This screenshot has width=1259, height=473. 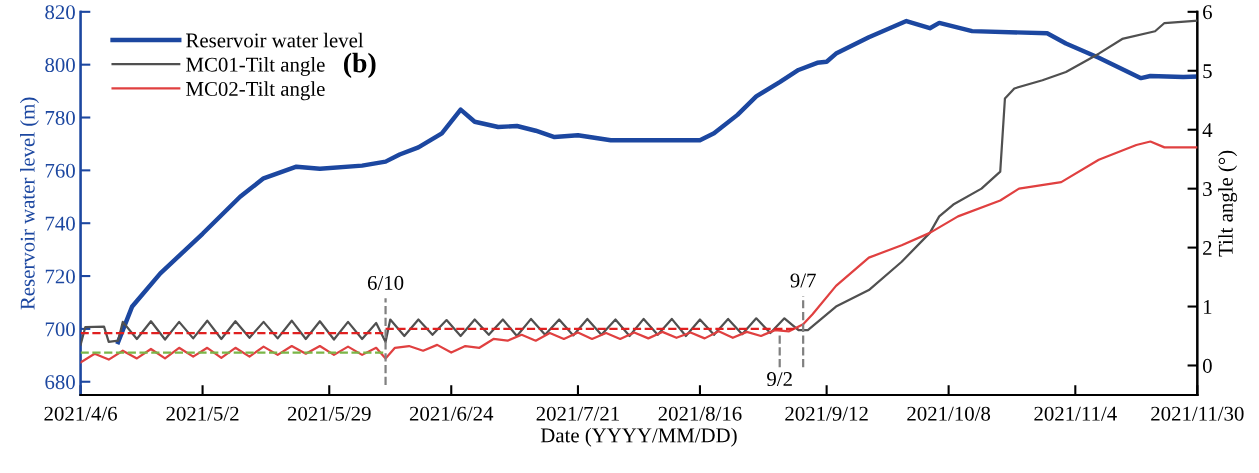 What do you see at coordinates (329, 413) in the screenshot?
I see `x-tick-label: 2021/5/29` at bounding box center [329, 413].